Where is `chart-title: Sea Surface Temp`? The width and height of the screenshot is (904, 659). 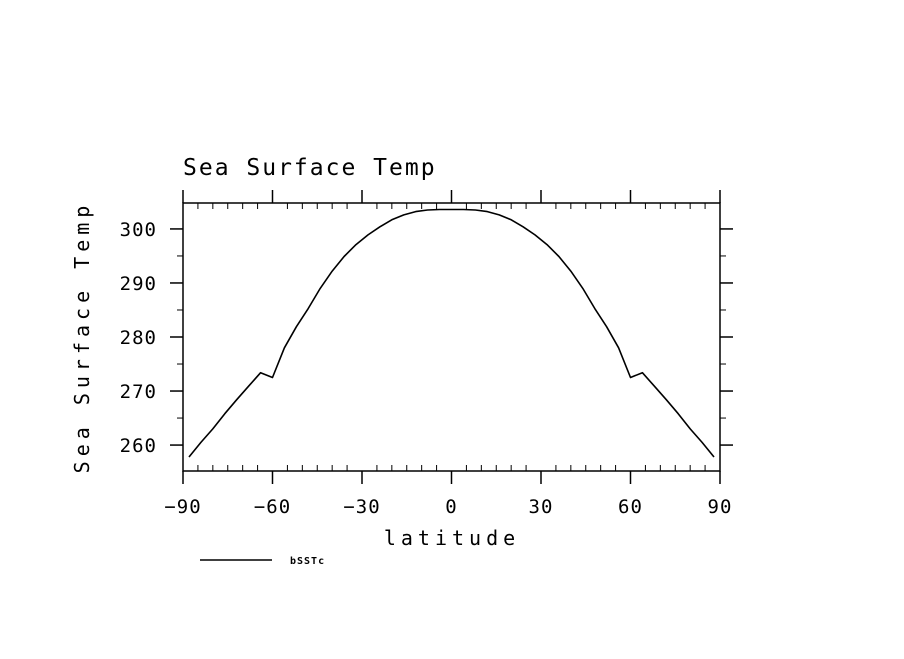
chart-title: Sea Surface Temp is located at coordinates (310, 168).